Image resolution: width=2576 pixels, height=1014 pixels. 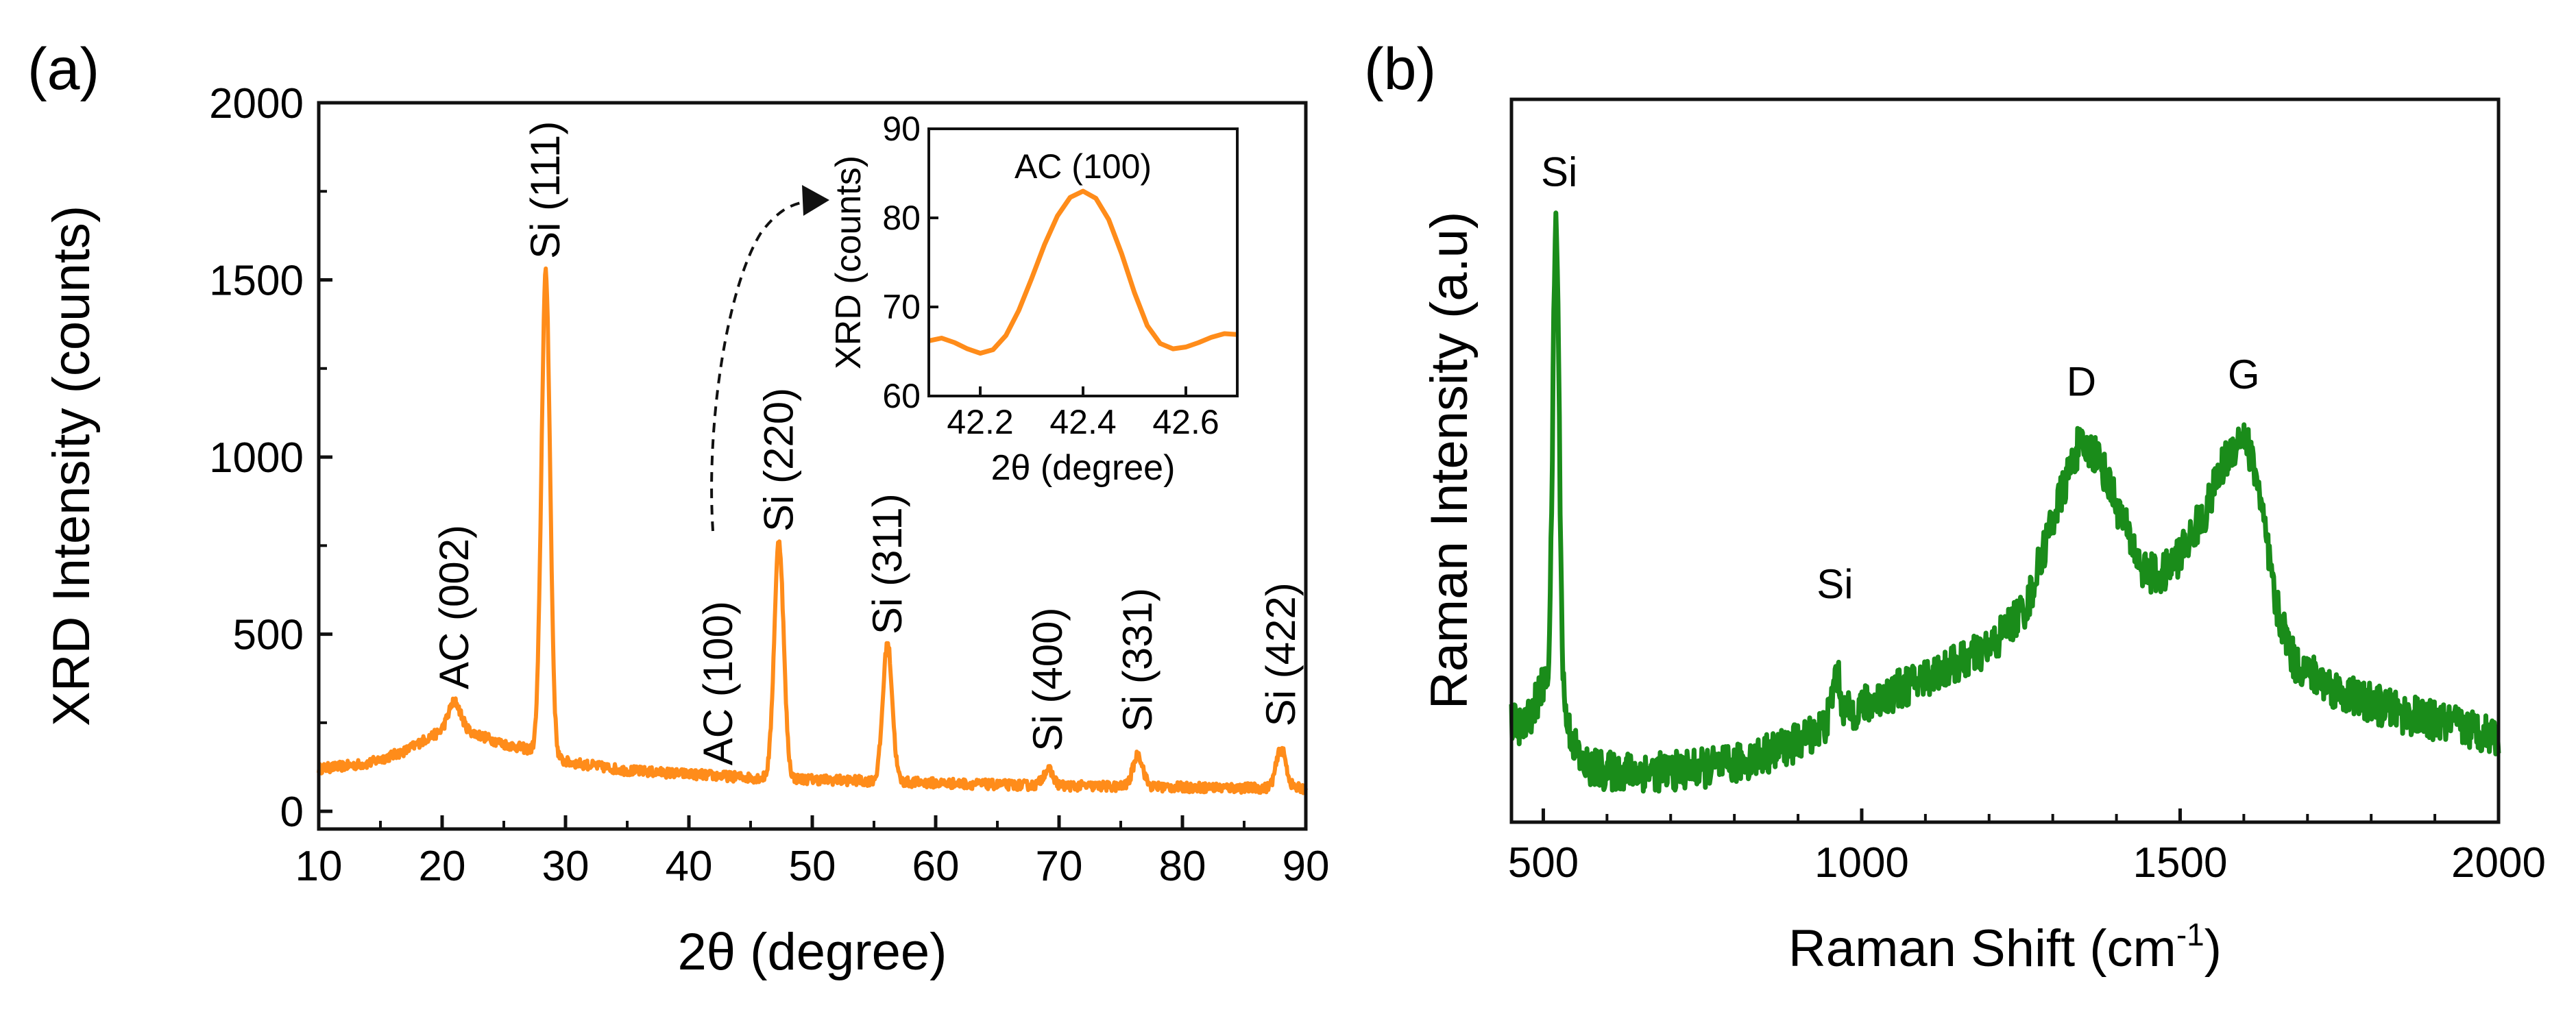 What do you see at coordinates (901, 307) in the screenshot?
I see `inset-ytick-label: 70` at bounding box center [901, 307].